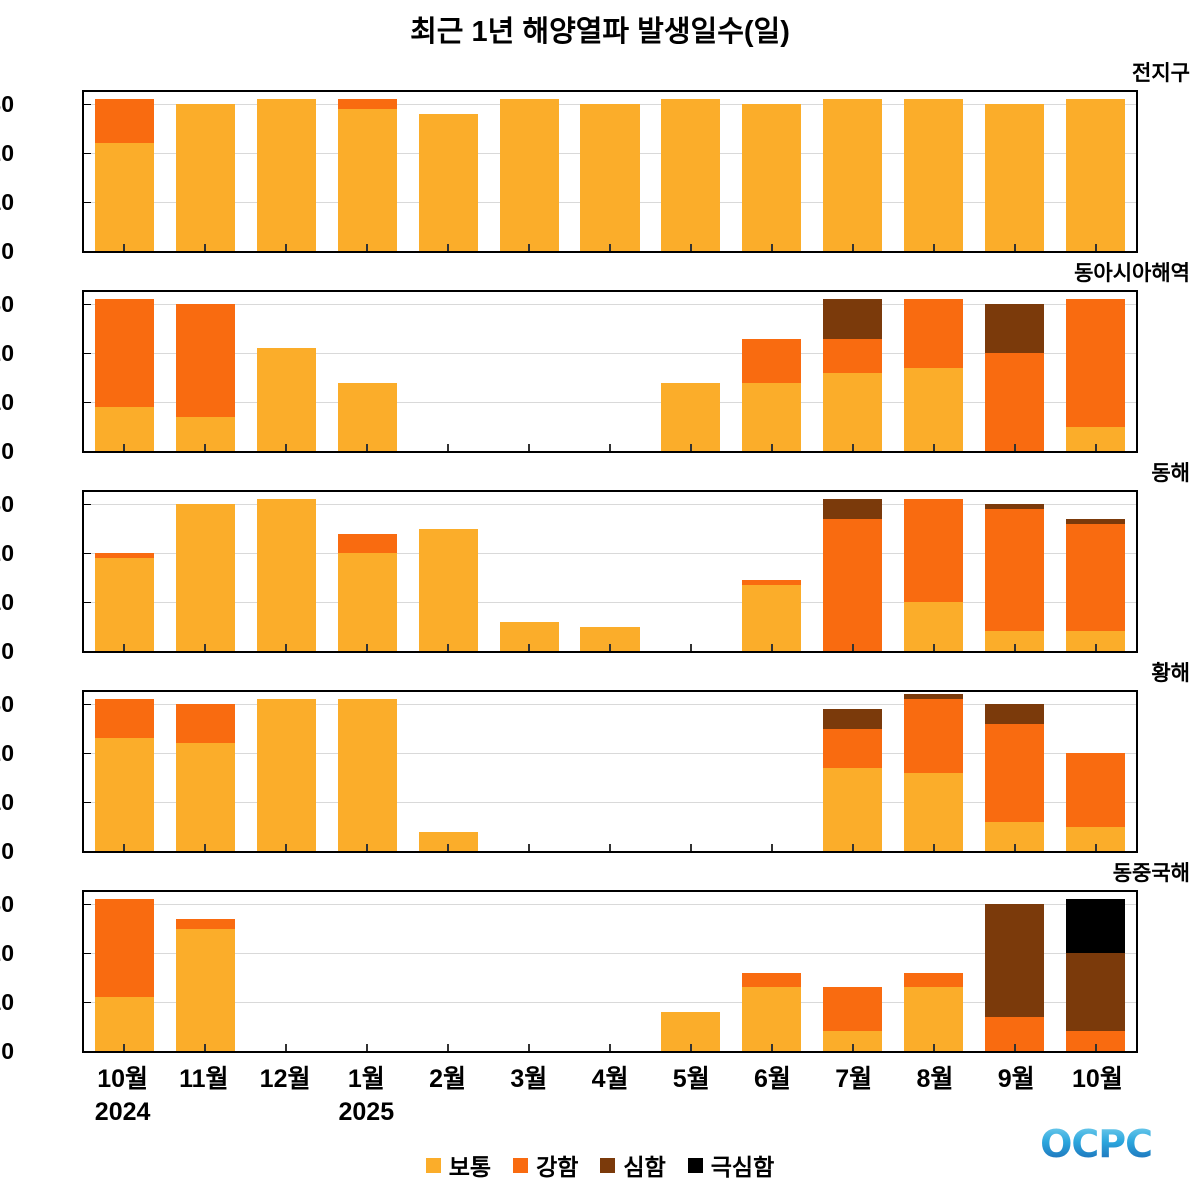 Image resolution: width=1200 pixels, height=1200 pixels. What do you see at coordinates (7, 1002) in the screenshot?
I see `y-tick-label: 10` at bounding box center [7, 1002].